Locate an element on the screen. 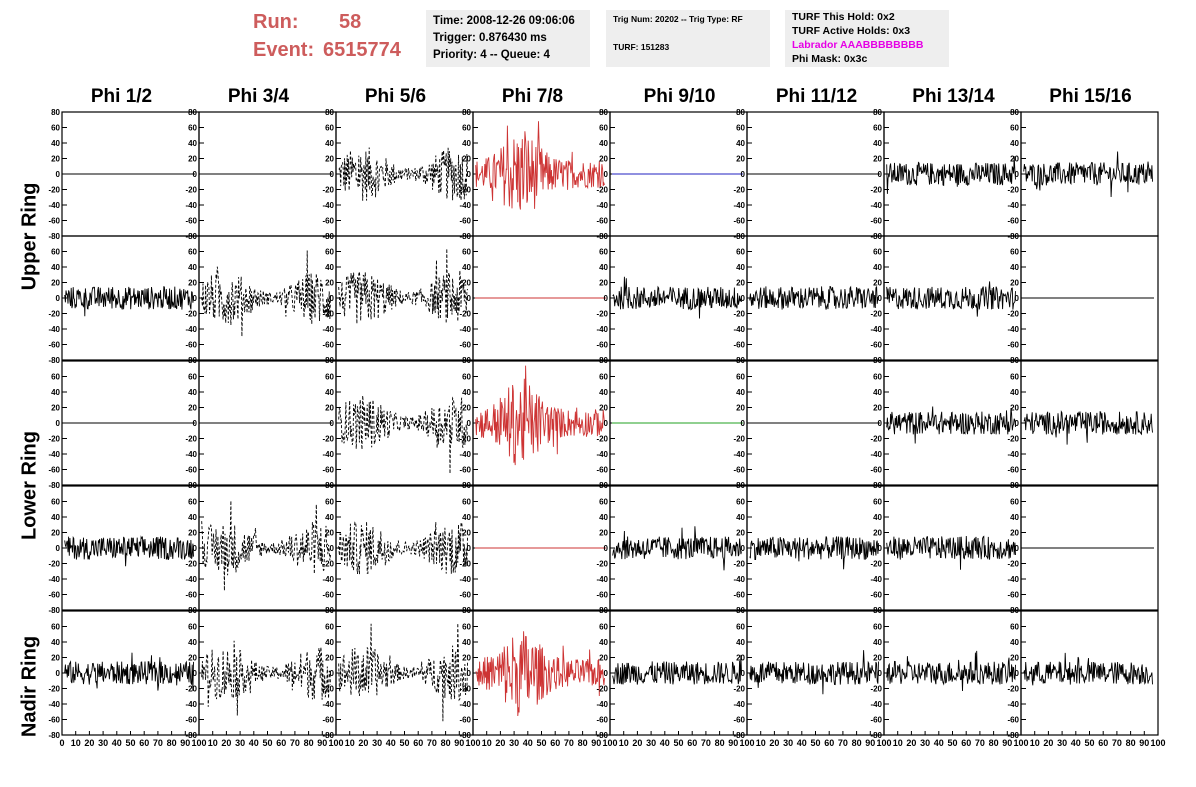 Image resolution: width=1196 pixels, height=787 pixels. column-header-phi-9-10: Phi 9/10 is located at coordinates (679, 96).